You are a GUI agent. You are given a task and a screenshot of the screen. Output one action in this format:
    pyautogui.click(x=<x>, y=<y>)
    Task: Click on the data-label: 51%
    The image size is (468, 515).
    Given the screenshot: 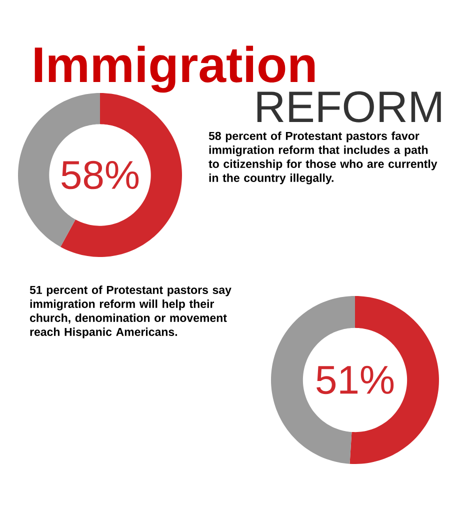 What is the action you would take?
    pyautogui.click(x=355, y=380)
    